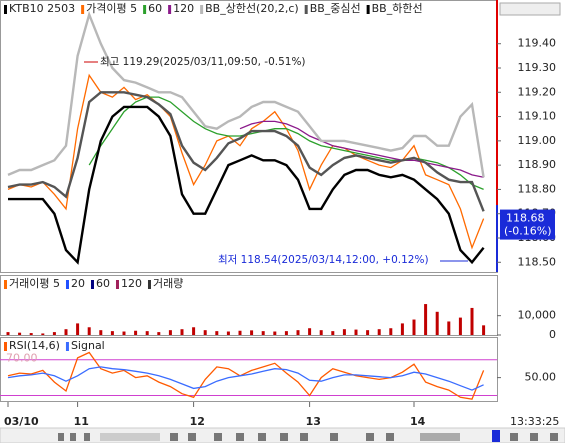 The image size is (565, 443). What do you see at coordinates (537, 315) in the screenshot?
I see `y-tick-label: 10,000` at bounding box center [537, 315].